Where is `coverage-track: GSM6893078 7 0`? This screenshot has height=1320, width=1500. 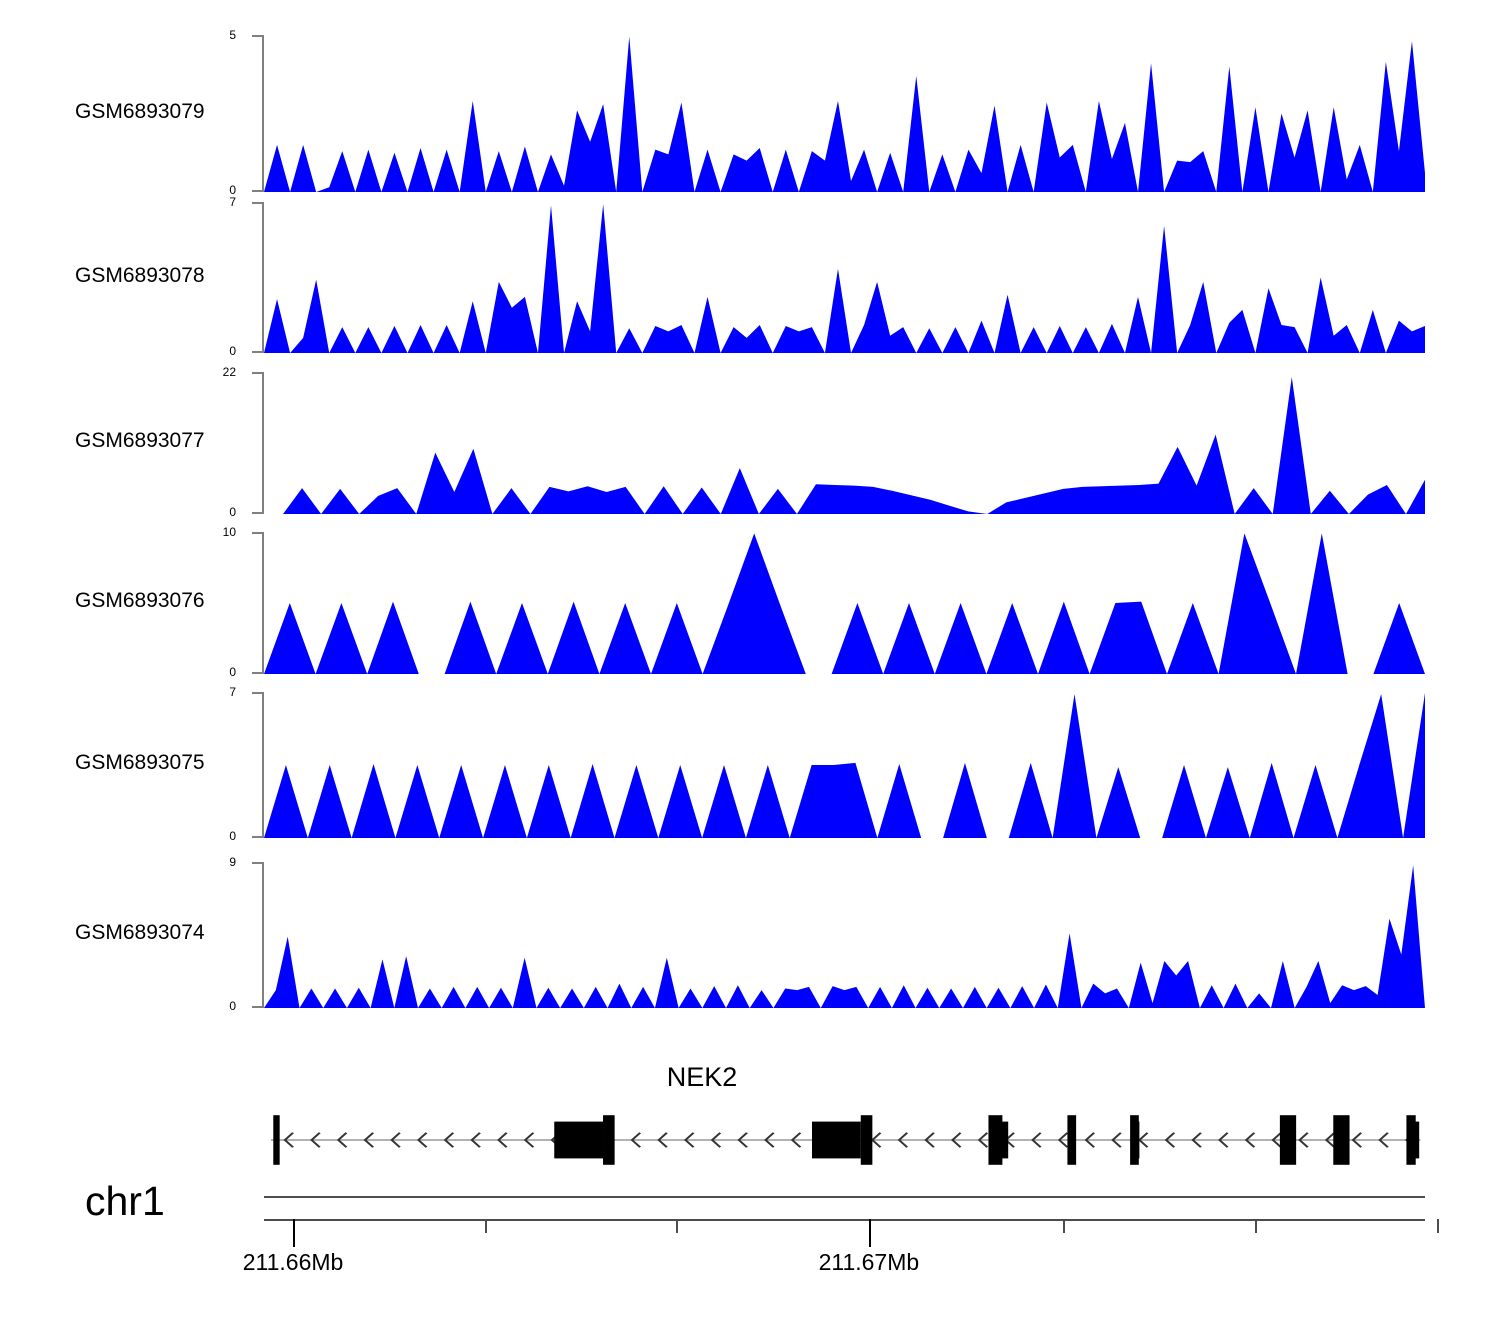 coverage-track: GSM6893078 7 0 is located at coordinates (750, 276).